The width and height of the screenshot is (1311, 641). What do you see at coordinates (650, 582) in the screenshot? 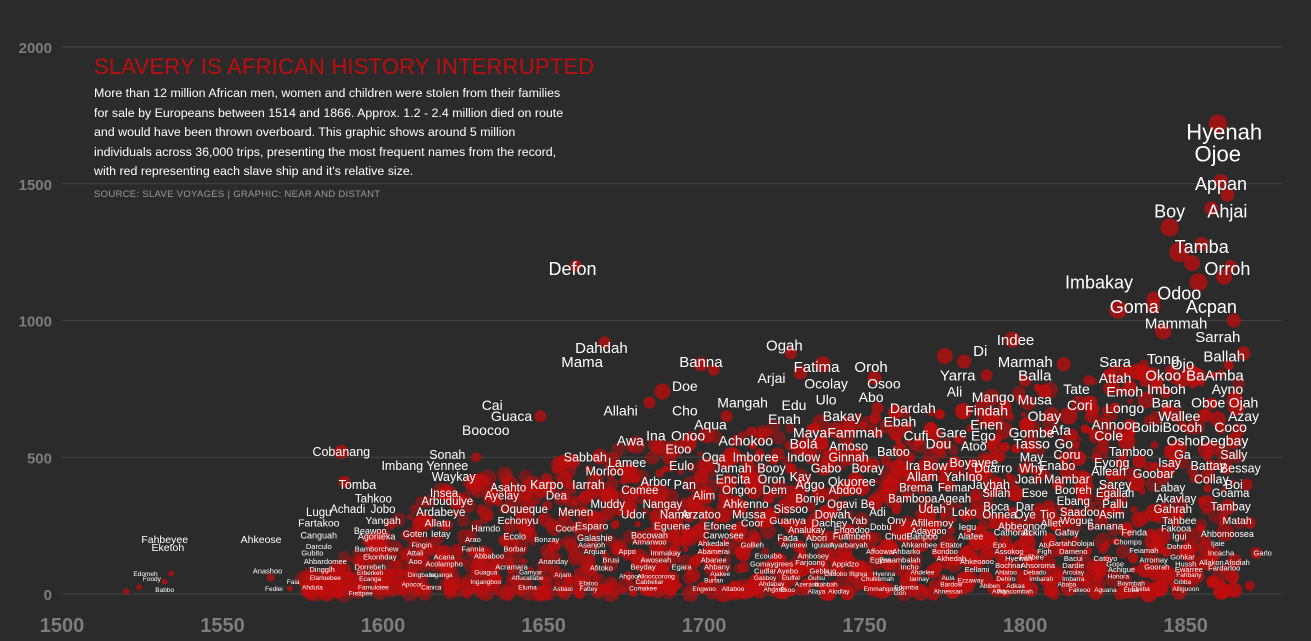
I see `small-name-label-63: Cabbeliar` at bounding box center [650, 582].